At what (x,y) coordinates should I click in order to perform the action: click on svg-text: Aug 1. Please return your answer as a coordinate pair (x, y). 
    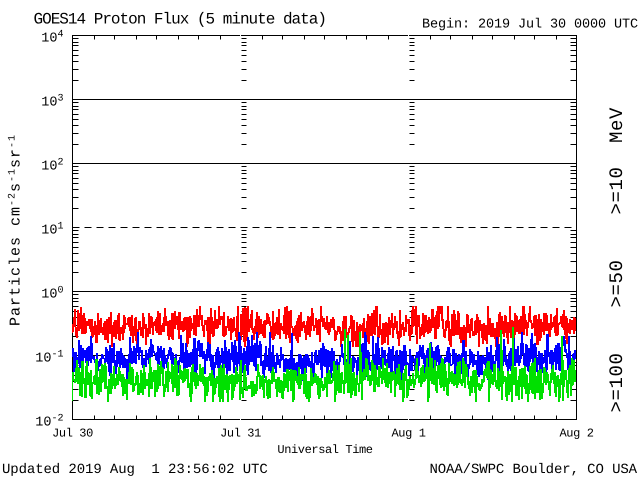
    Looking at the image, I should click on (408, 434).